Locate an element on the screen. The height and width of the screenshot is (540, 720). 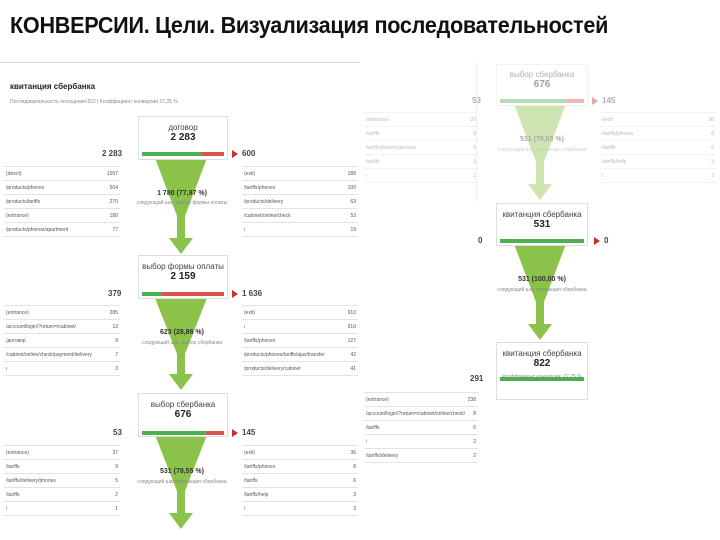
table-row: /договор 9 is located at coordinates (62, 341).